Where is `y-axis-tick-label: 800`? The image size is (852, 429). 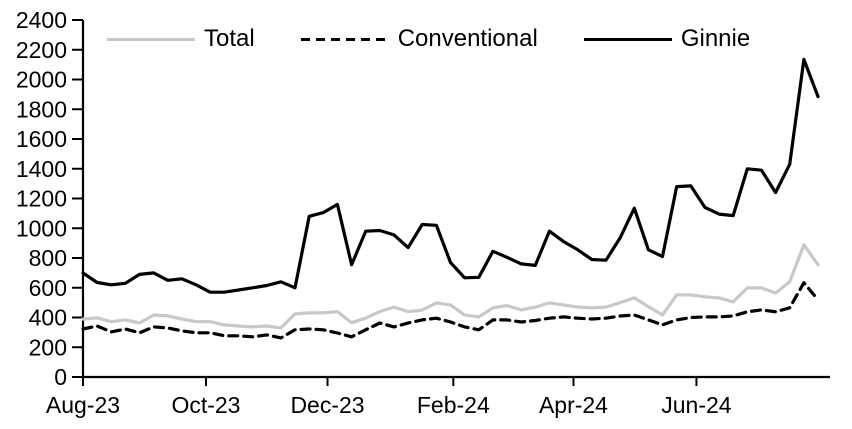 y-axis-tick-label: 800 is located at coordinates (48, 258).